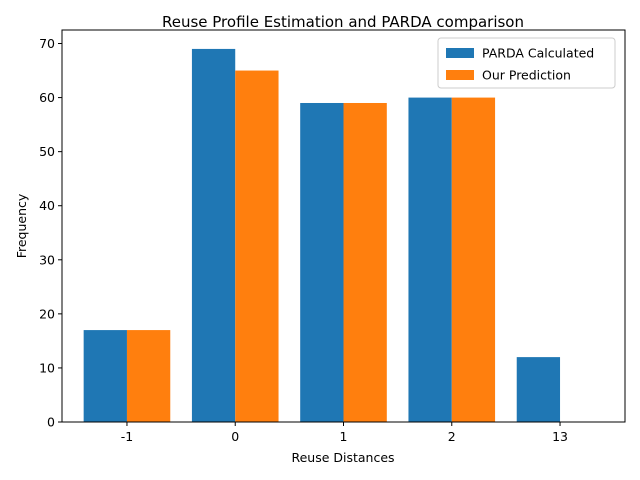 This screenshot has height=480, width=640. Describe the element at coordinates (47, 151) in the screenshot. I see `y-tick-label: 50` at that location.